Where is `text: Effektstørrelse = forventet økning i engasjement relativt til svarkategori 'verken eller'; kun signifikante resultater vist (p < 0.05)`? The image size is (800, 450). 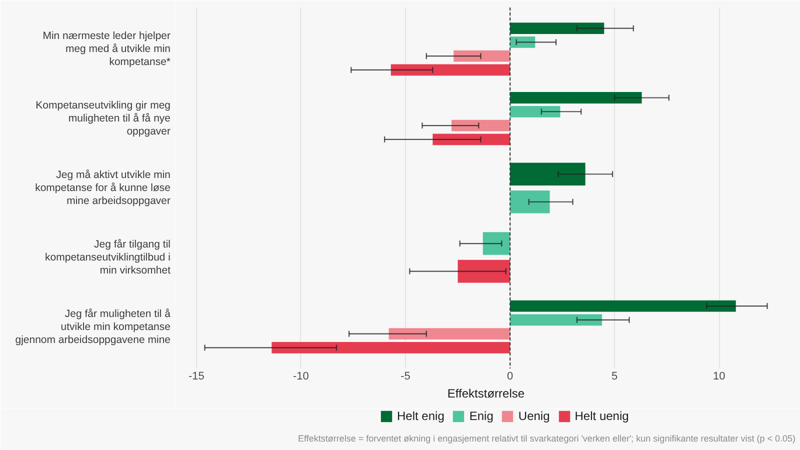 text: Effektstørrelse = forventet økning i engasjement relativt til svarkategori 'verken eller'; kun signifikante resultater vist (p < 0.05) is located at coordinates (547, 439).